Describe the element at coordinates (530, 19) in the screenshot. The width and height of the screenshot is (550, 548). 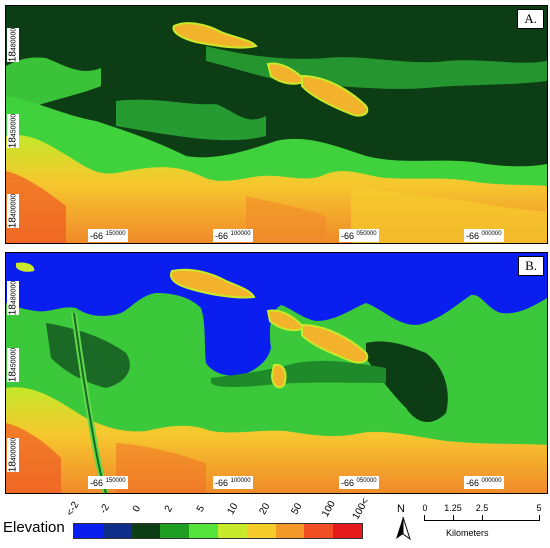
I see `panel-label-a: A.` at that location.